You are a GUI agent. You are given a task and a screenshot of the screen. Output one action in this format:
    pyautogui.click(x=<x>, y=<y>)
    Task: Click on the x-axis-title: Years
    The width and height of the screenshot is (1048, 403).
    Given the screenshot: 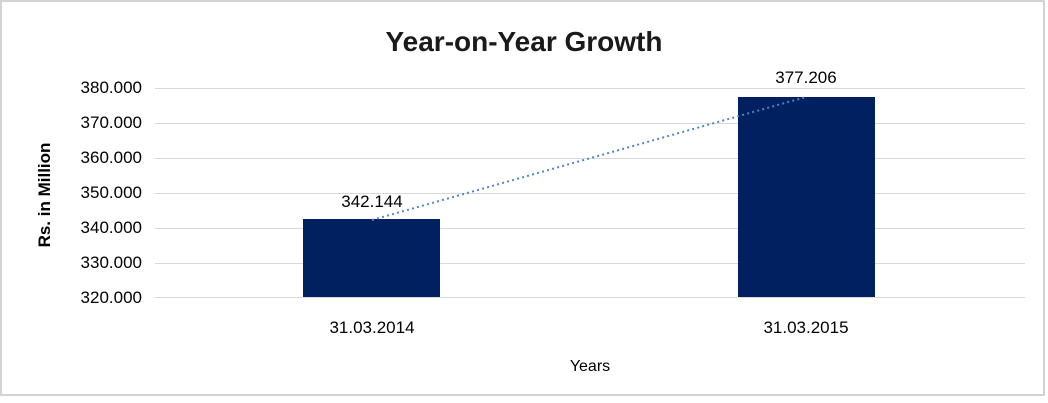 What is the action you would take?
    pyautogui.click(x=590, y=366)
    